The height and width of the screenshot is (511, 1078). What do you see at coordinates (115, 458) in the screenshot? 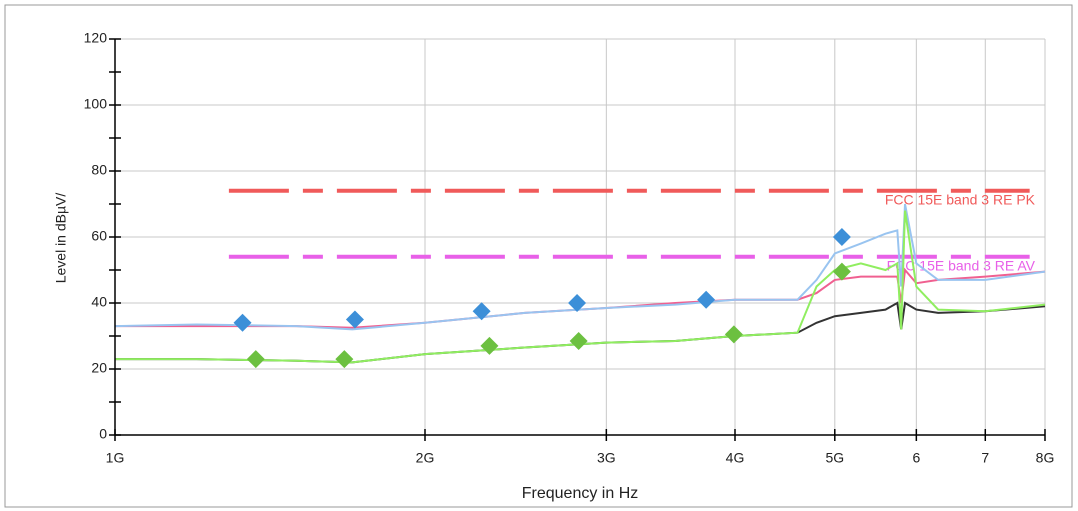
I see `x-tick-label: 1G` at bounding box center [115, 458].